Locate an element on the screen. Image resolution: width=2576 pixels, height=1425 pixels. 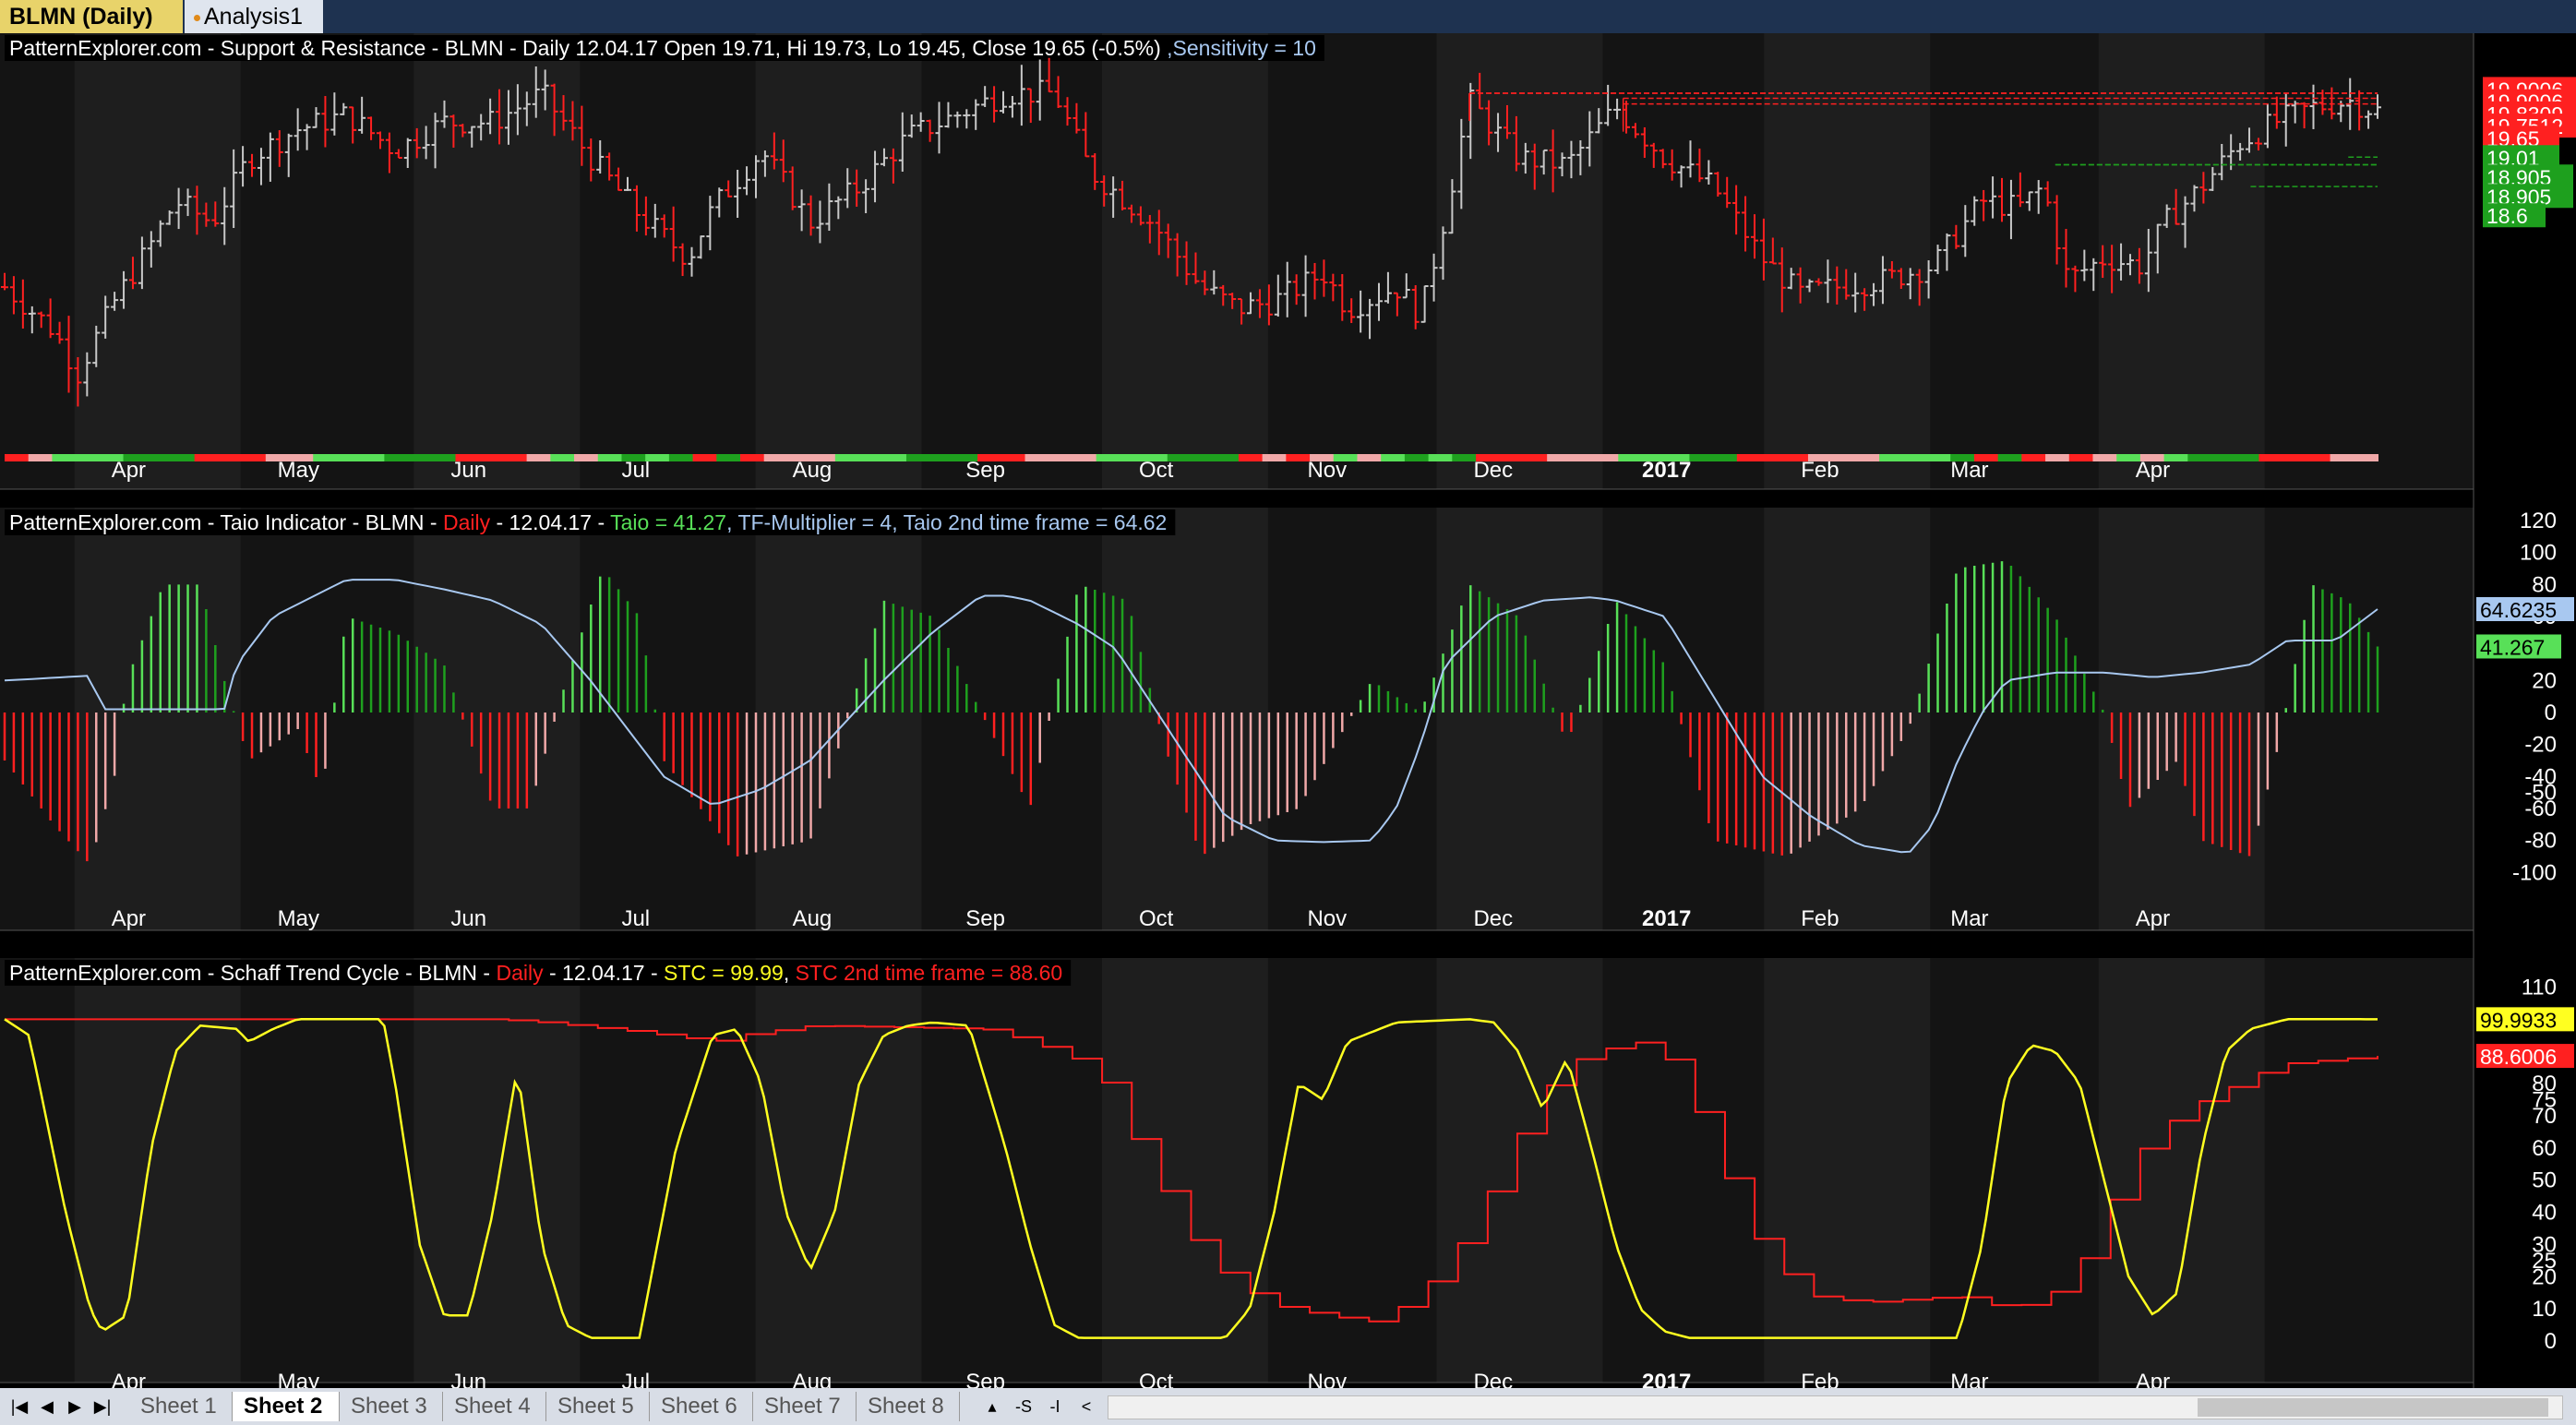
sheet-tab: Sheet 5 is located at coordinates (598, 1406).